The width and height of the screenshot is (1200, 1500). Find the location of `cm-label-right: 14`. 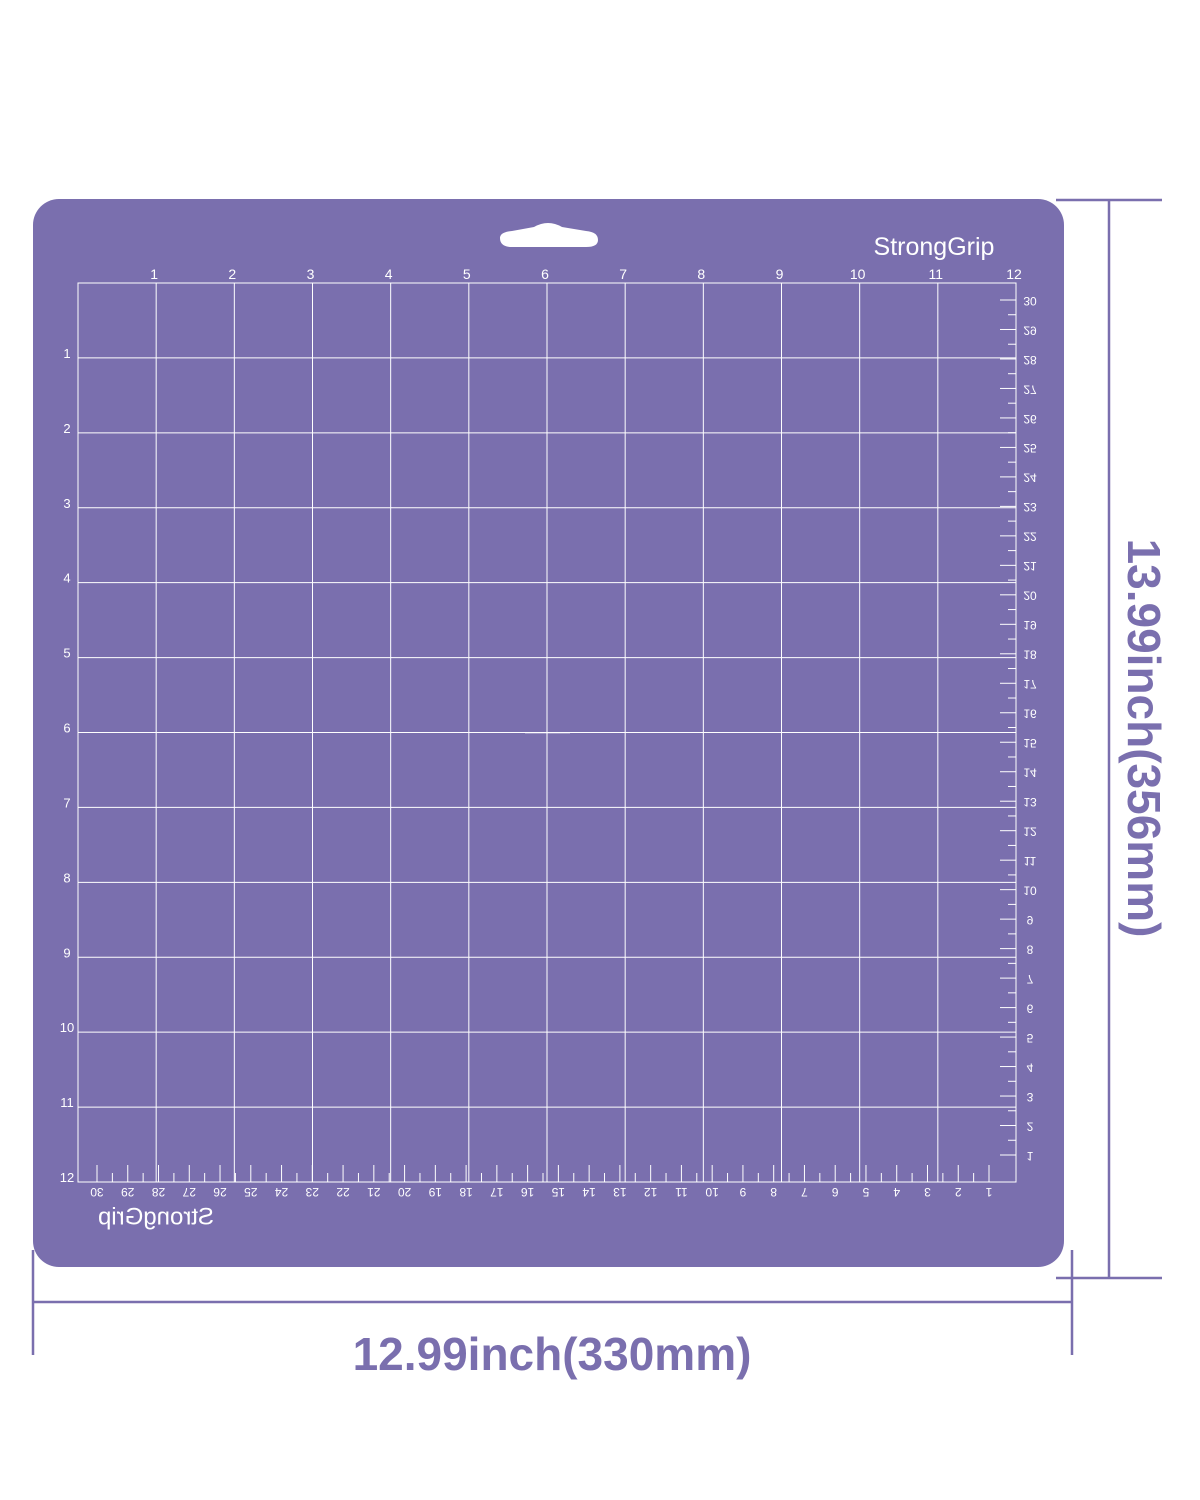

cm-label-right: 14 is located at coordinates (1030, 773).